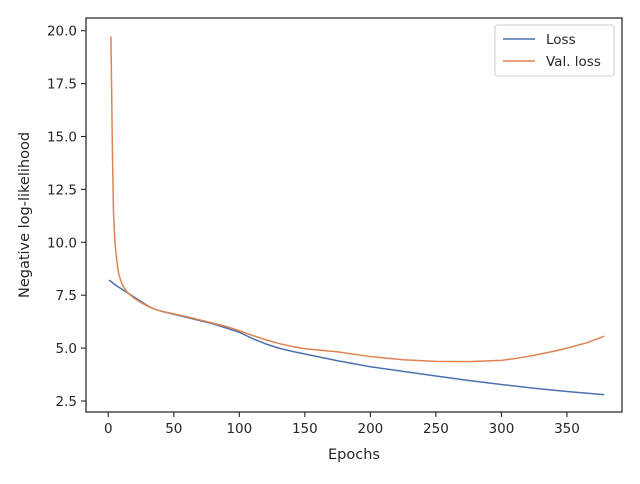 The image size is (640, 484). I want to click on legend-label-val-loss: Val. loss, so click(573, 62).